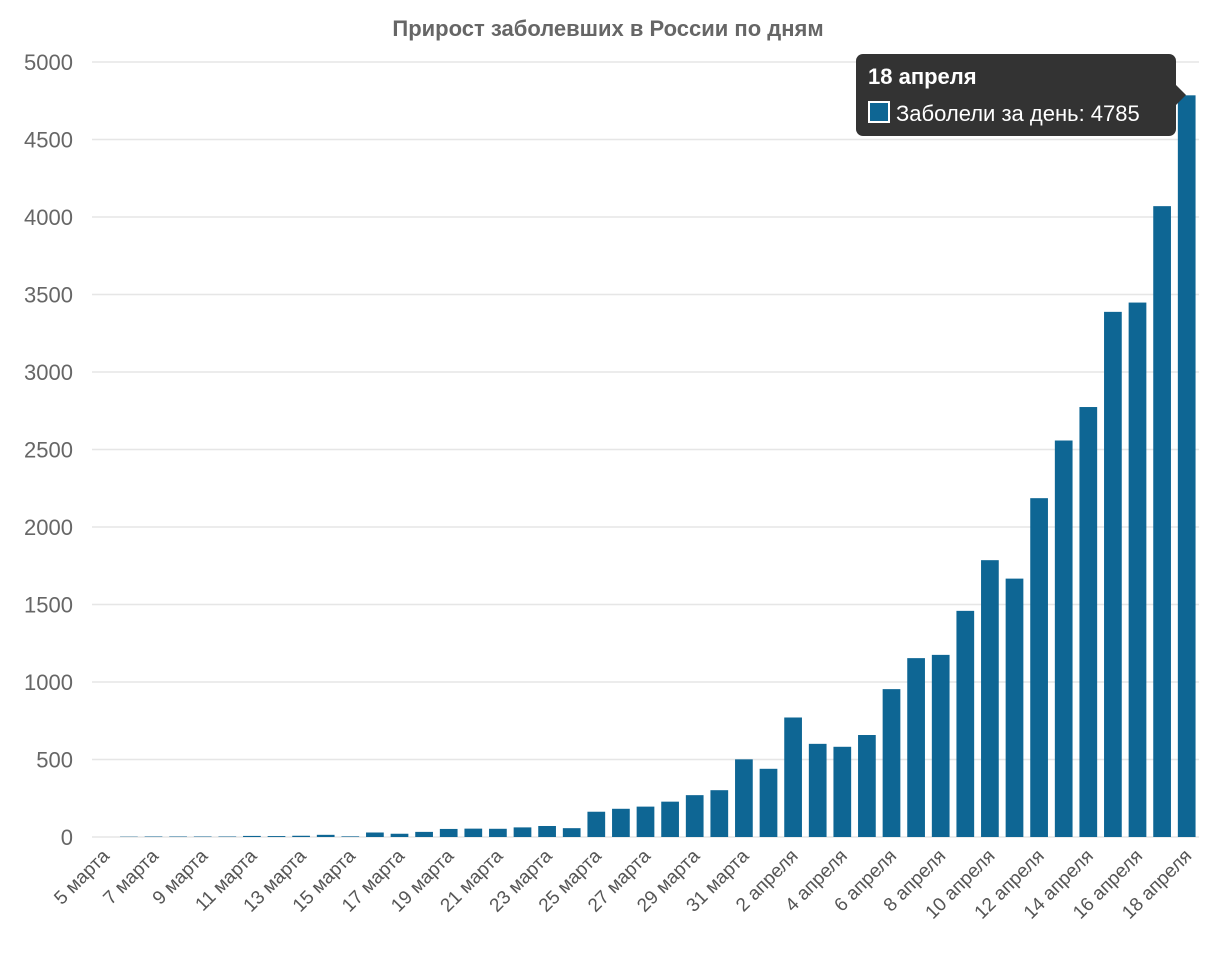 The image size is (1212, 962). Describe the element at coordinates (48, 682) in the screenshot. I see `y-tick-label: 1000` at that location.